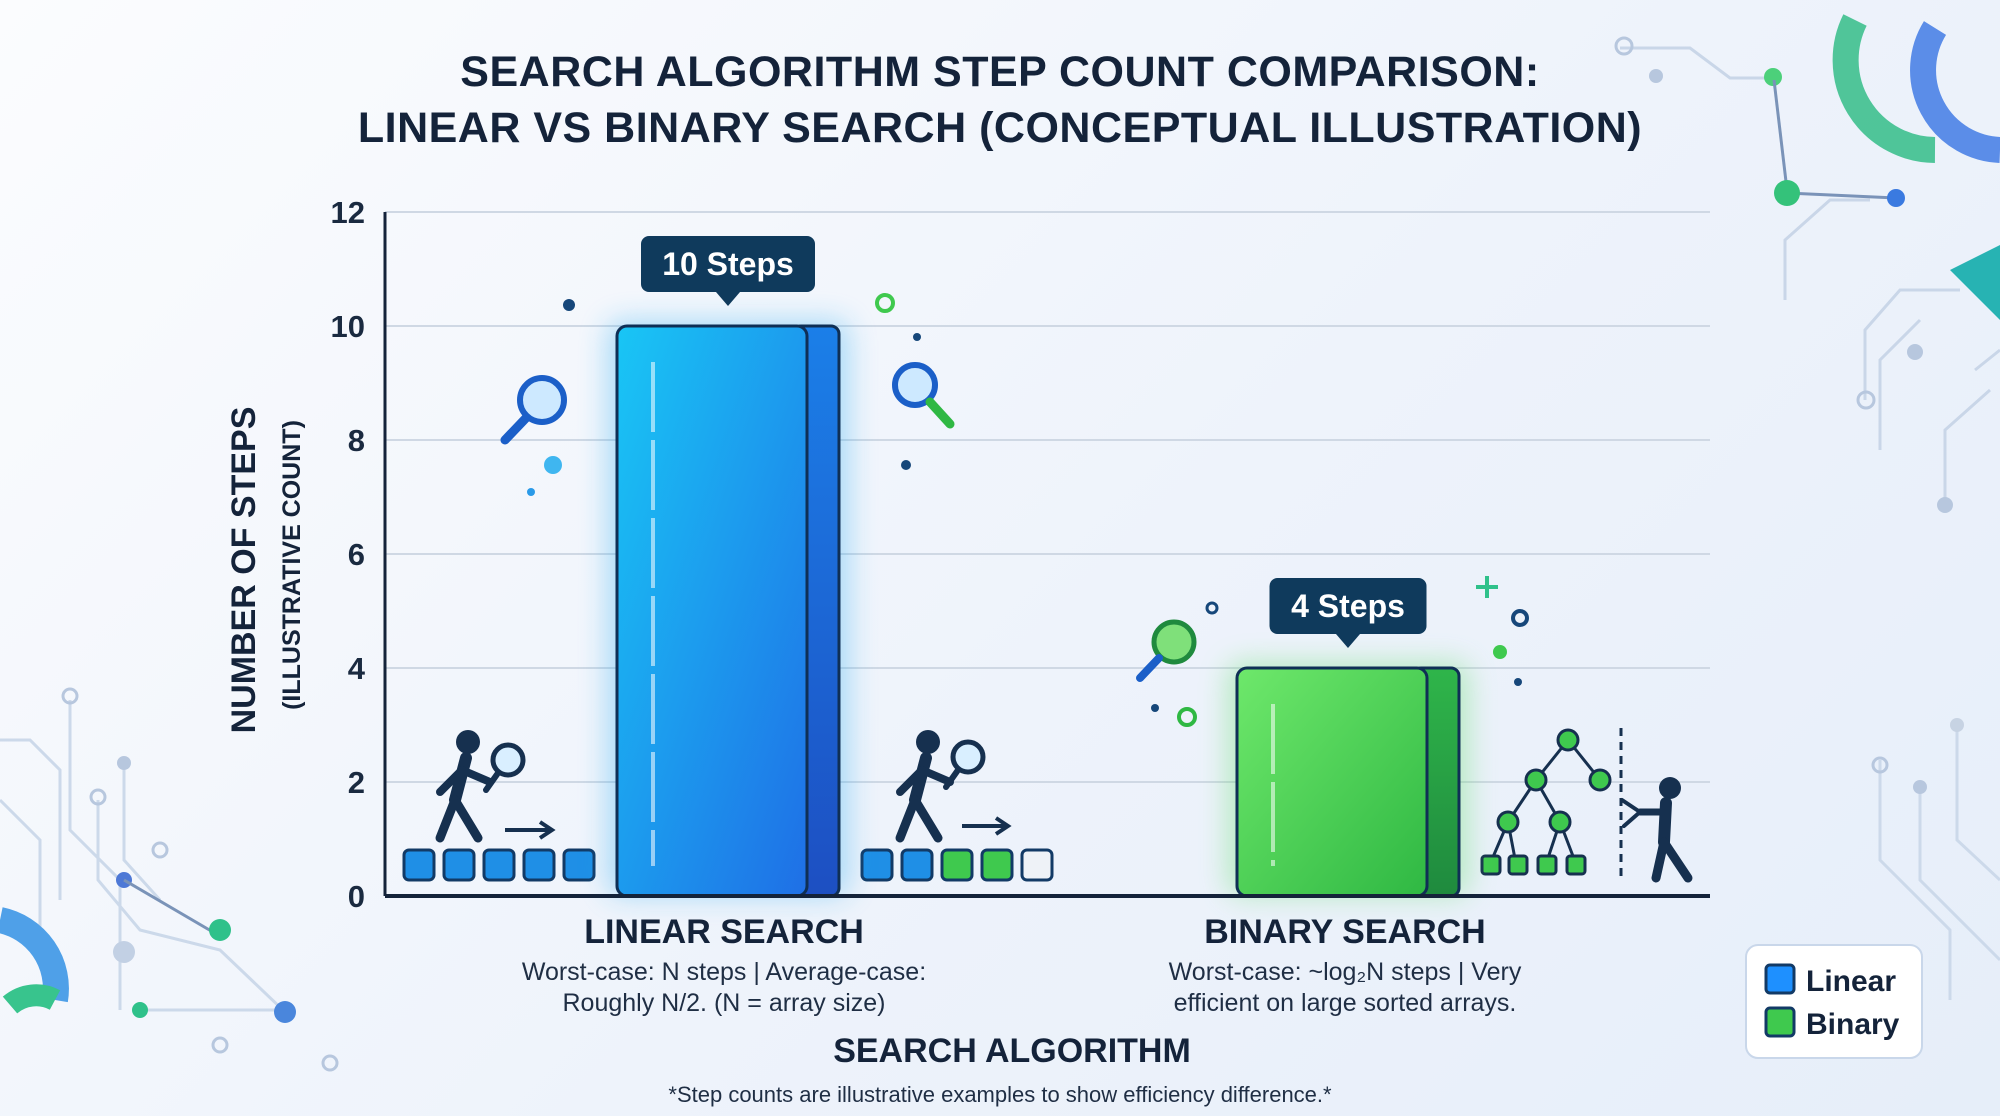 This screenshot has height=1116, width=2000. I want to click on legend-swatch-linear, so click(1780, 979).